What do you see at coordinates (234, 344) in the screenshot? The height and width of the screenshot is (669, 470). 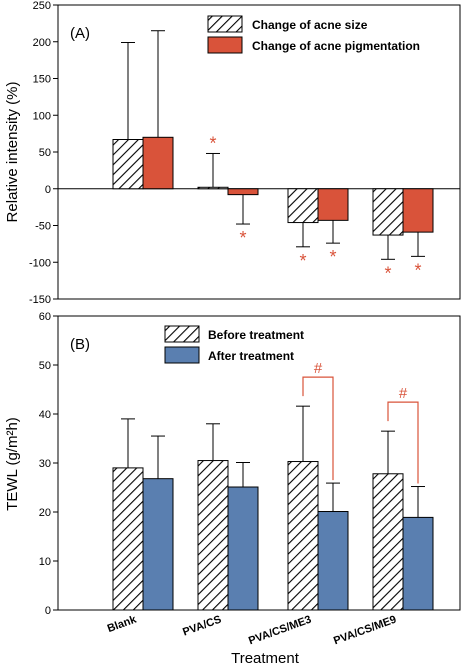 I see `panel-b-legend: Before treatment After treatment` at bounding box center [234, 344].